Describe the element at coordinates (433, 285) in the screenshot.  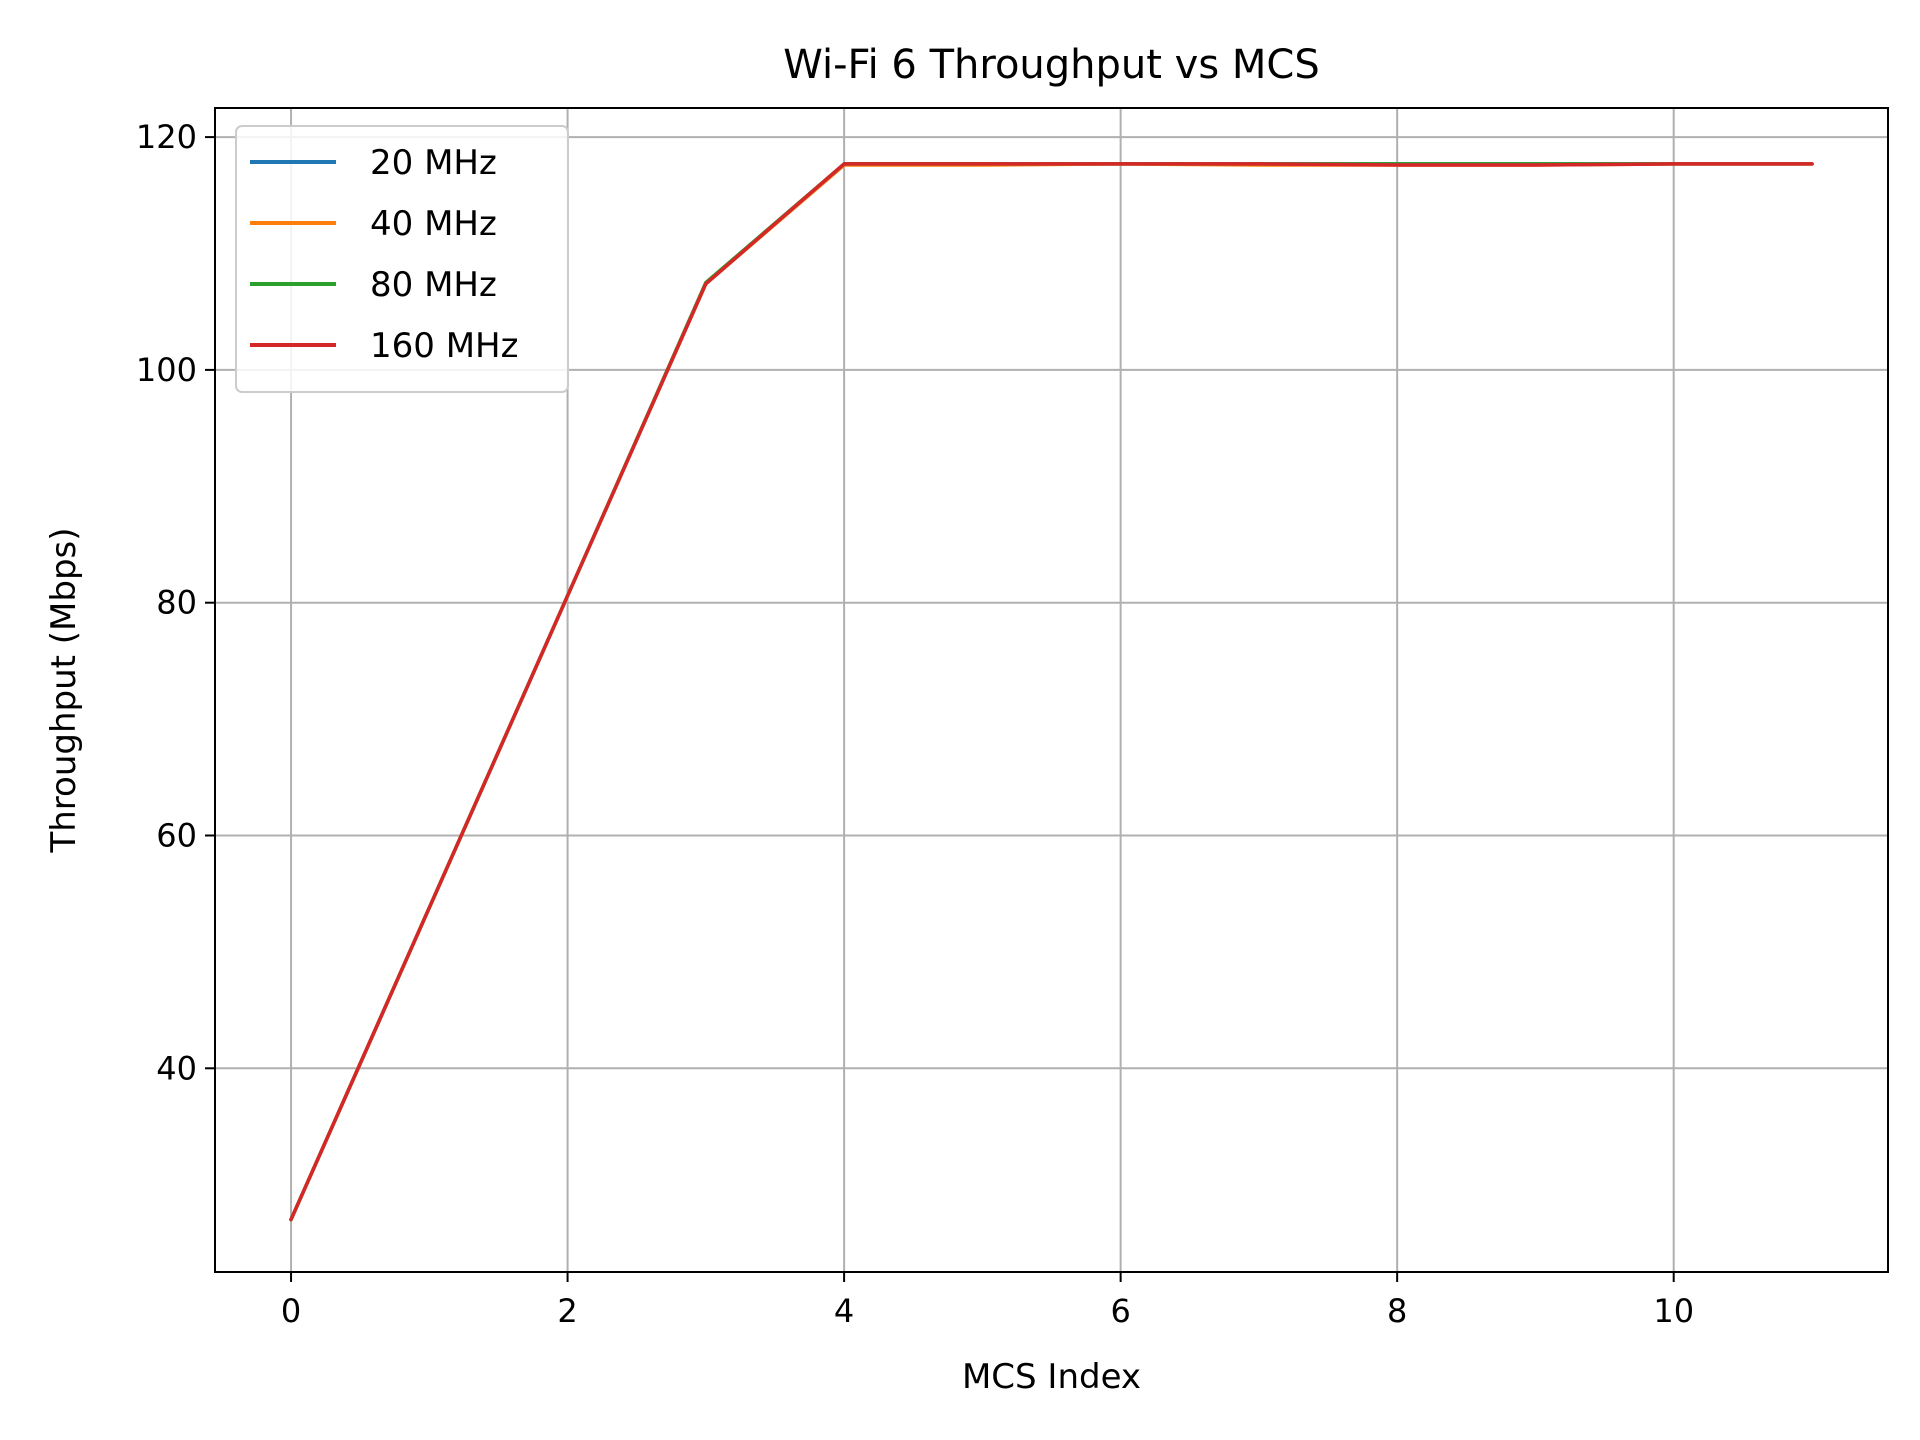
I see `legend-label: 80 MHz` at that location.